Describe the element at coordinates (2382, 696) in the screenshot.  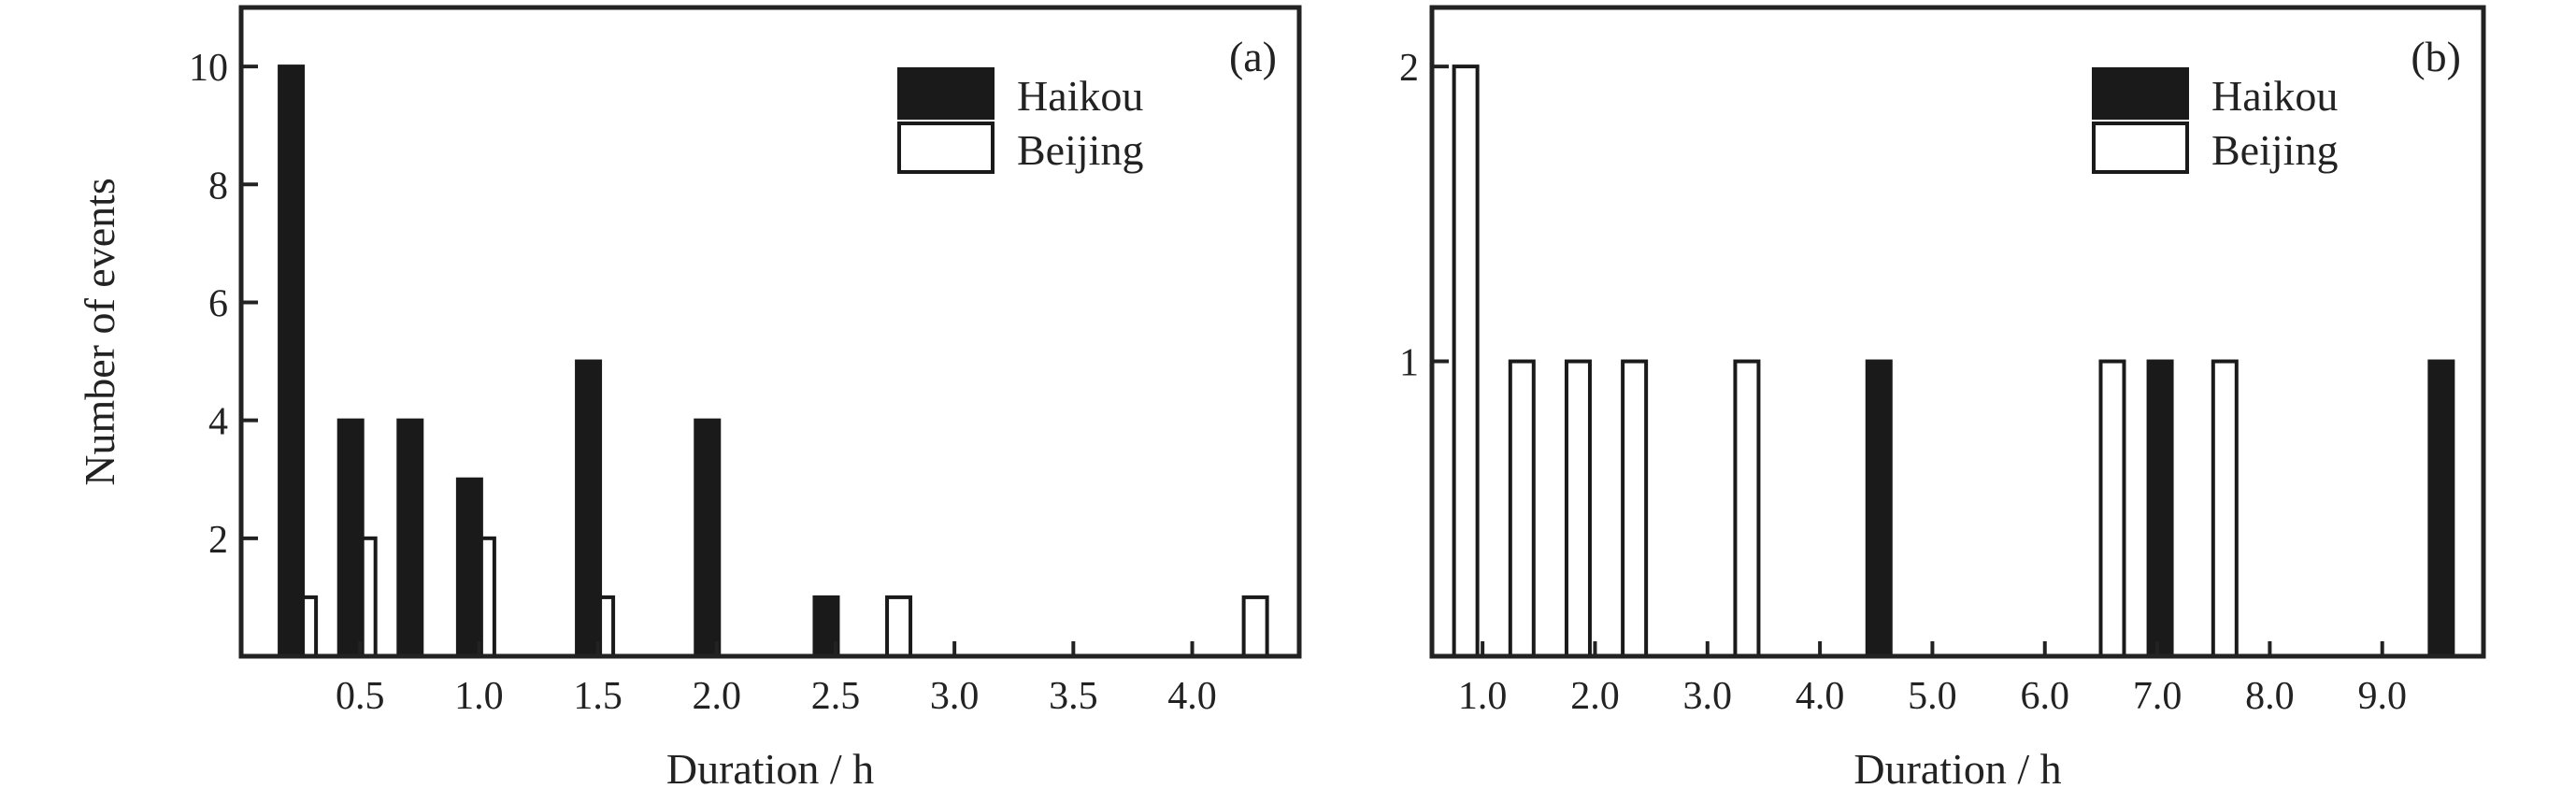
I see `x-tick-label: 9.0` at that location.